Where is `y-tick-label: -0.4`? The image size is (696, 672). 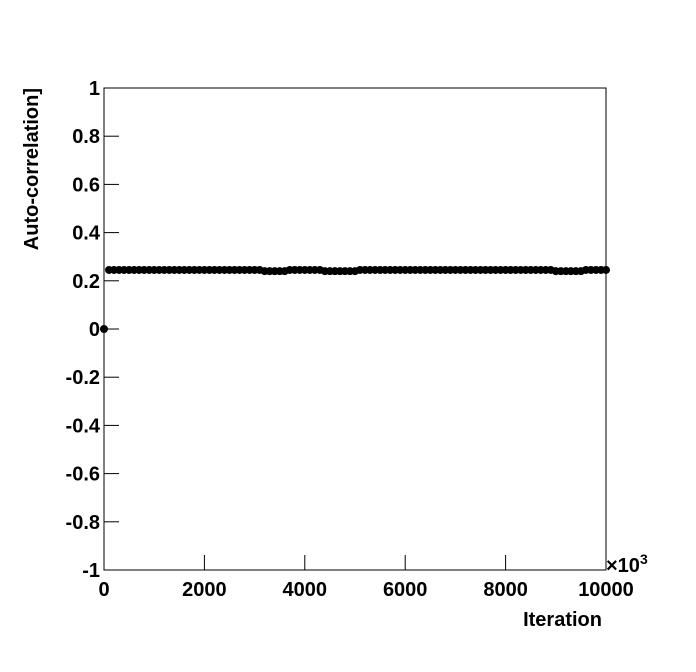 y-tick-label: -0.4 is located at coordinates (83, 426).